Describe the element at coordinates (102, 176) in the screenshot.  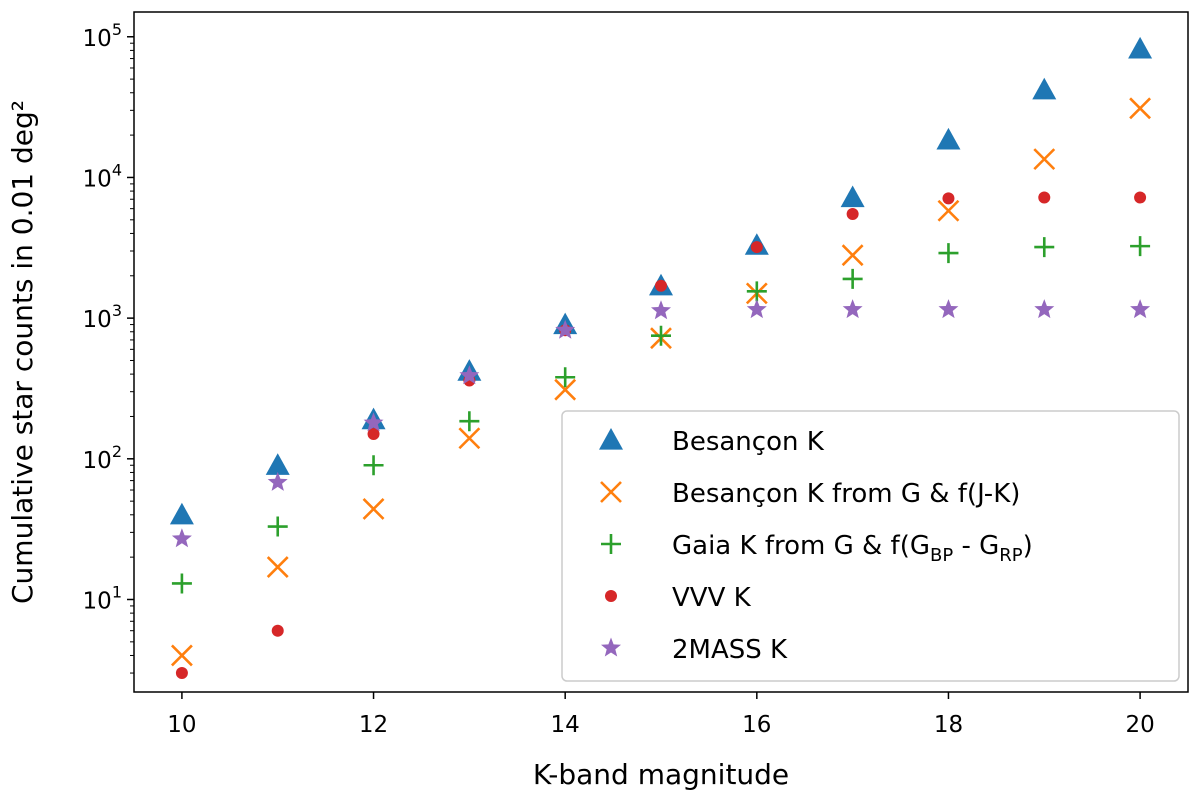
I see `y-tick-label-3: 10⁴` at that location.